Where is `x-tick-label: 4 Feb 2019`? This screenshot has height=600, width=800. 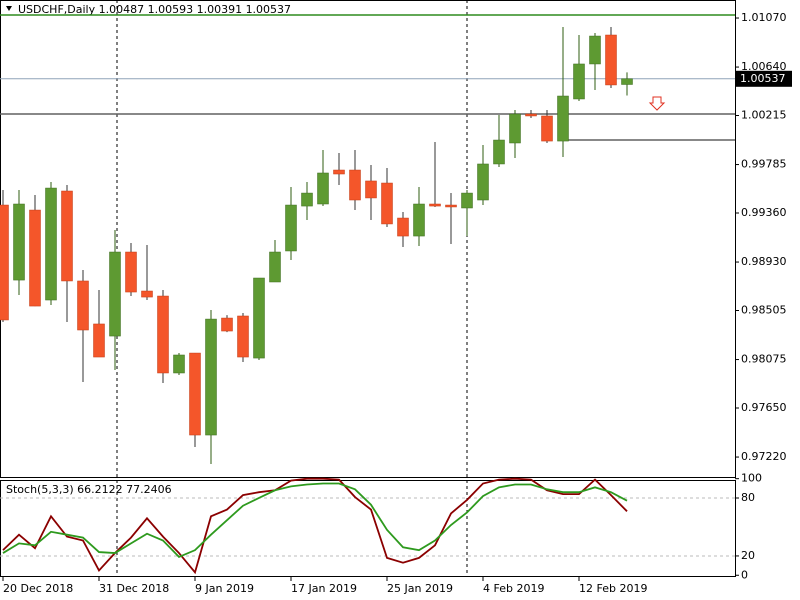 x-tick-label: 4 Feb 2019 is located at coordinates (513, 588).